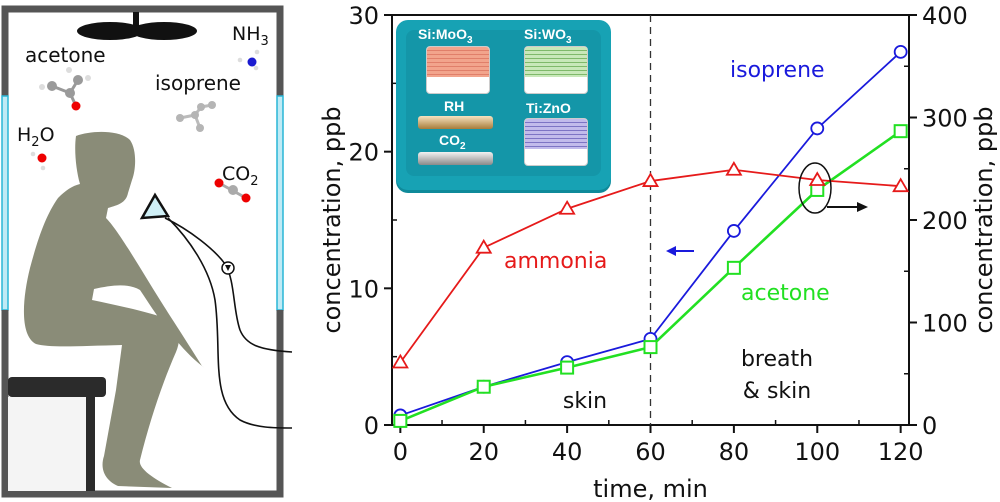 The width and height of the screenshot is (1000, 502). I want to click on h2o-molecule-icon, so click(38, 161).